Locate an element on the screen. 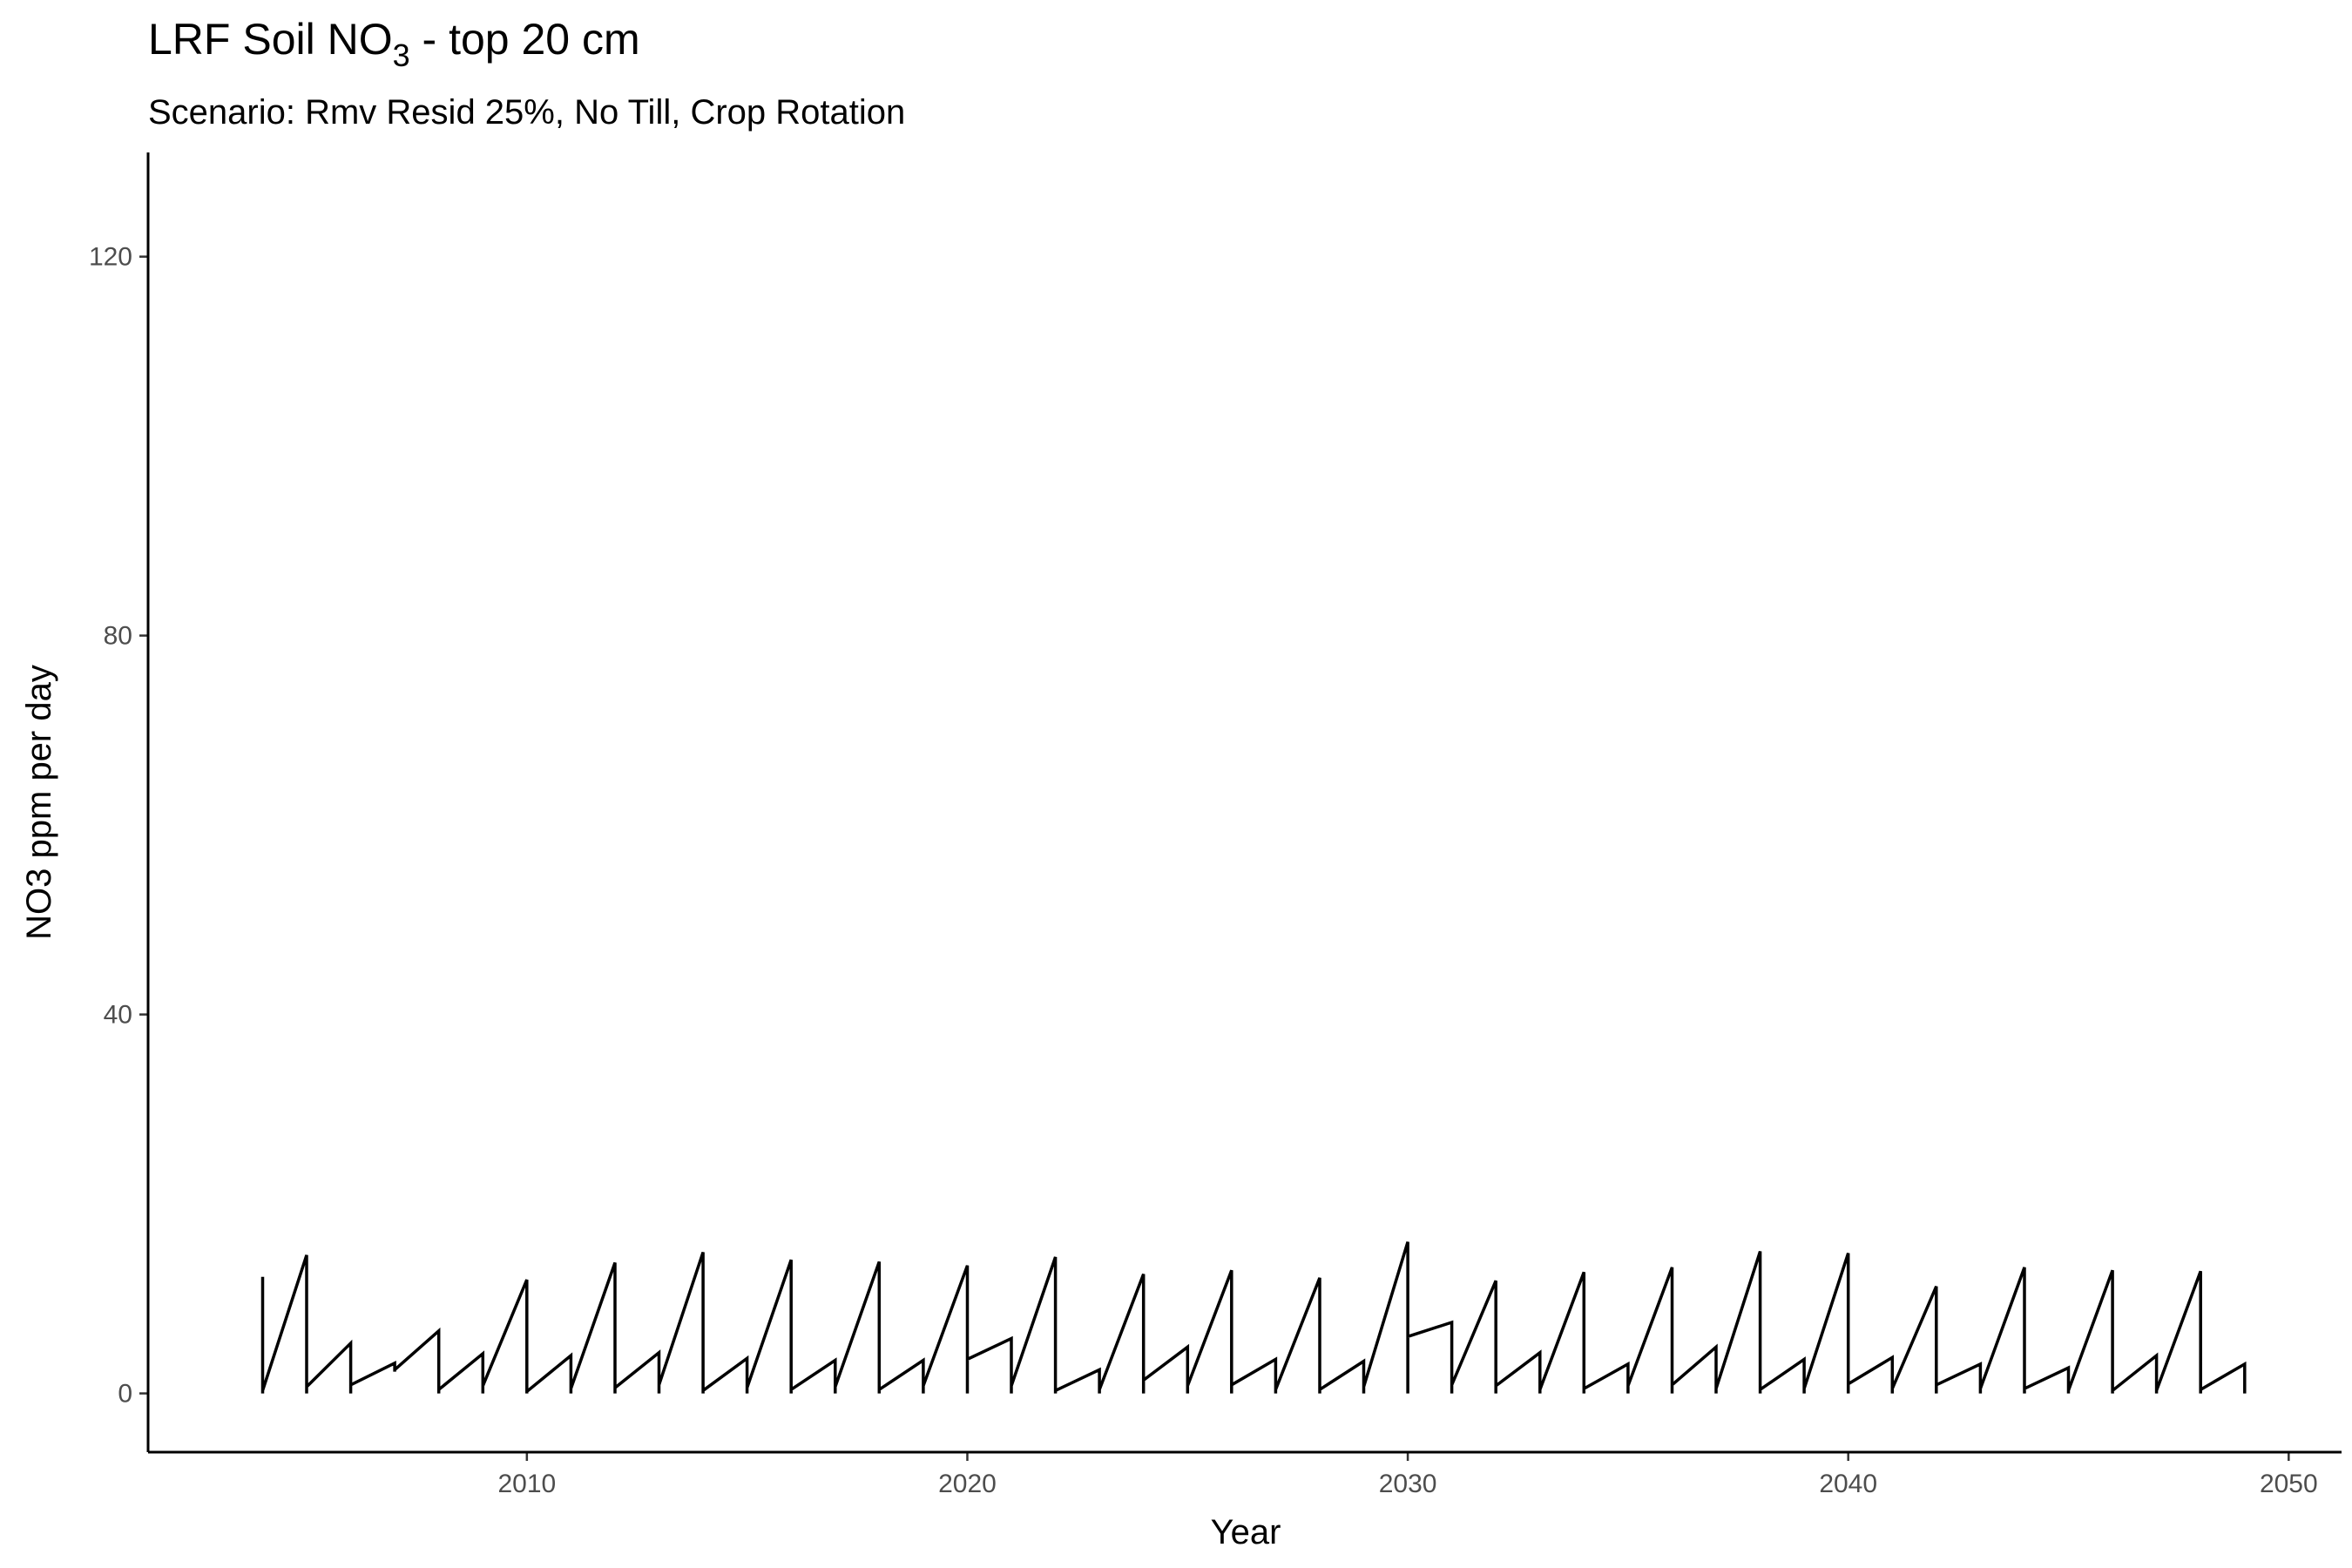 This screenshot has height=1568, width=2352. x-tick-label: 2010 is located at coordinates (526, 1484).